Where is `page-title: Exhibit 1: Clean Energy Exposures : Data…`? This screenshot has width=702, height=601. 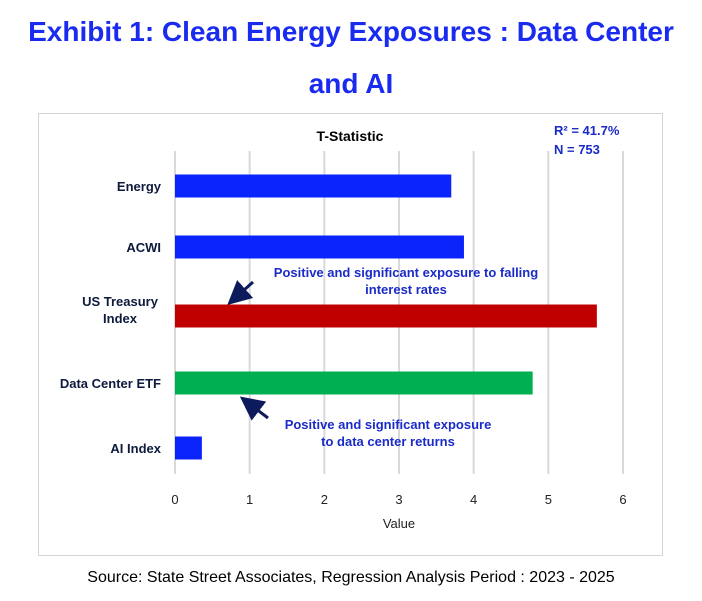 page-title: Exhibit 1: Clean Energy Exposures : Data… is located at coordinates (351, 57).